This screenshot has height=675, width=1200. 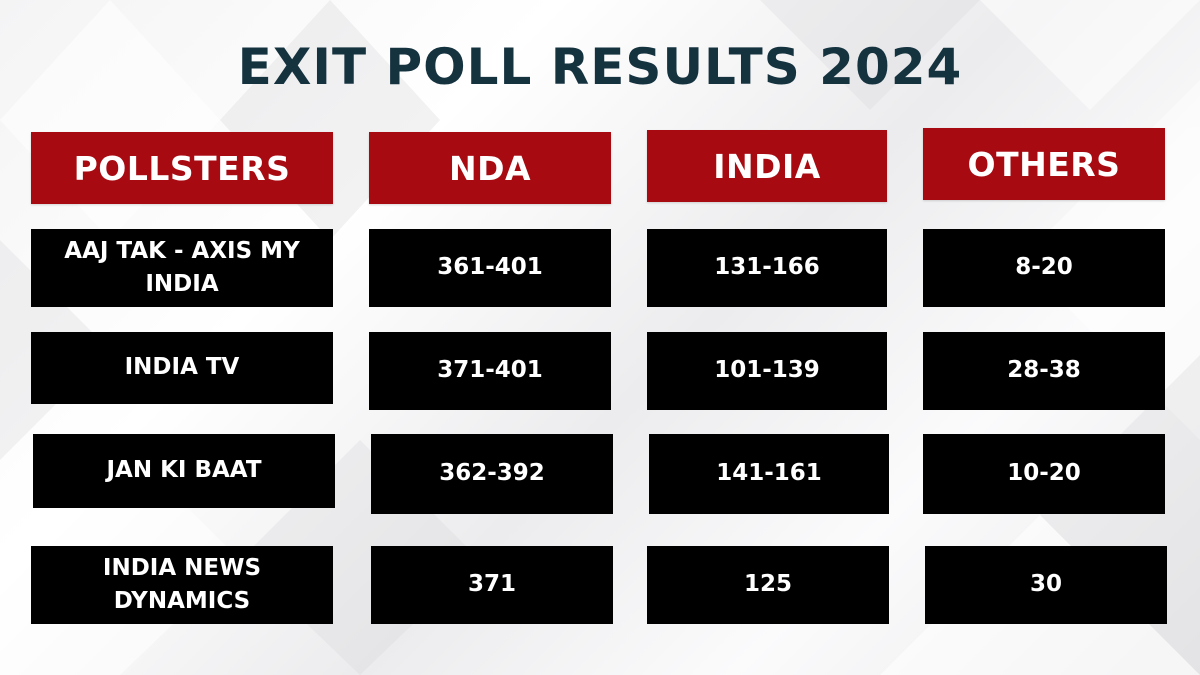 I want to click on pollster-cell: AAJ TAK - AXIS MY INDIA, so click(x=182, y=268).